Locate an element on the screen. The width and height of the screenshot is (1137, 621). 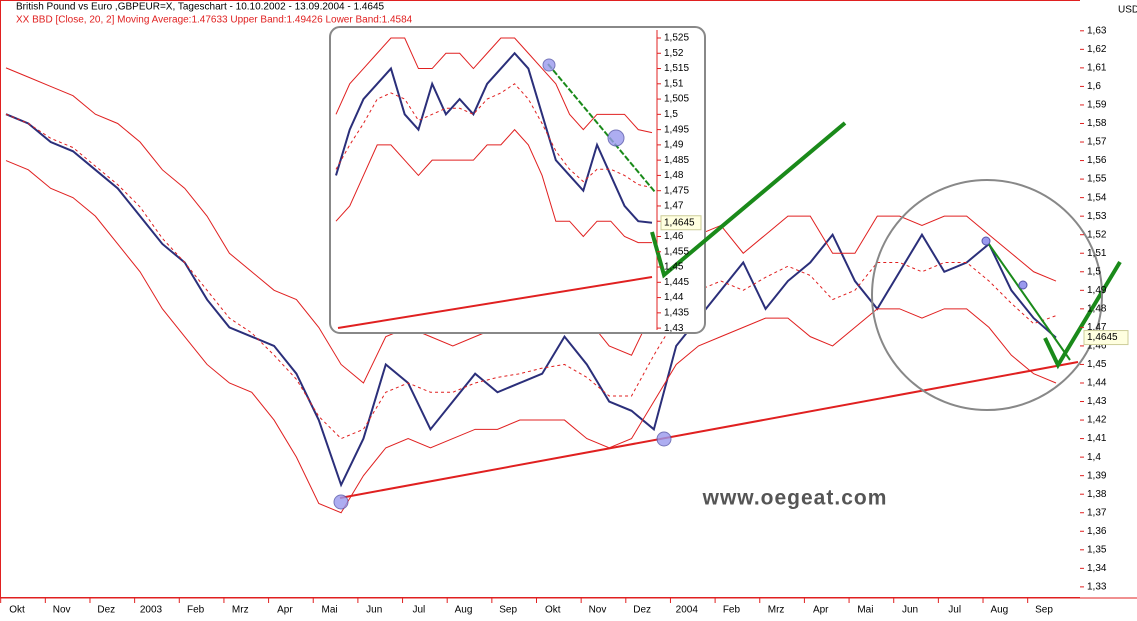
y-tick-label: 1,6 is located at coordinates (1094, 86).